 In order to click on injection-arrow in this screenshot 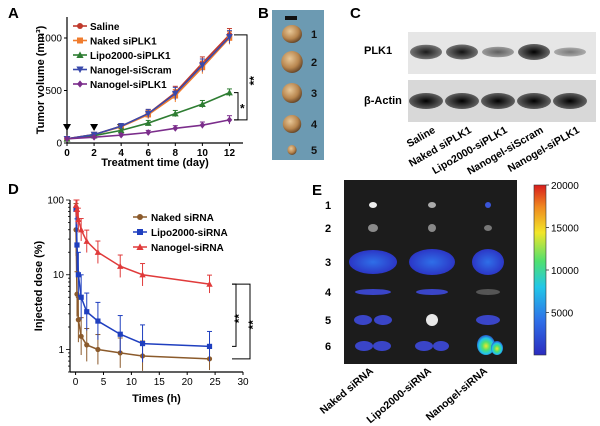, I will do `click(67, 127)`.